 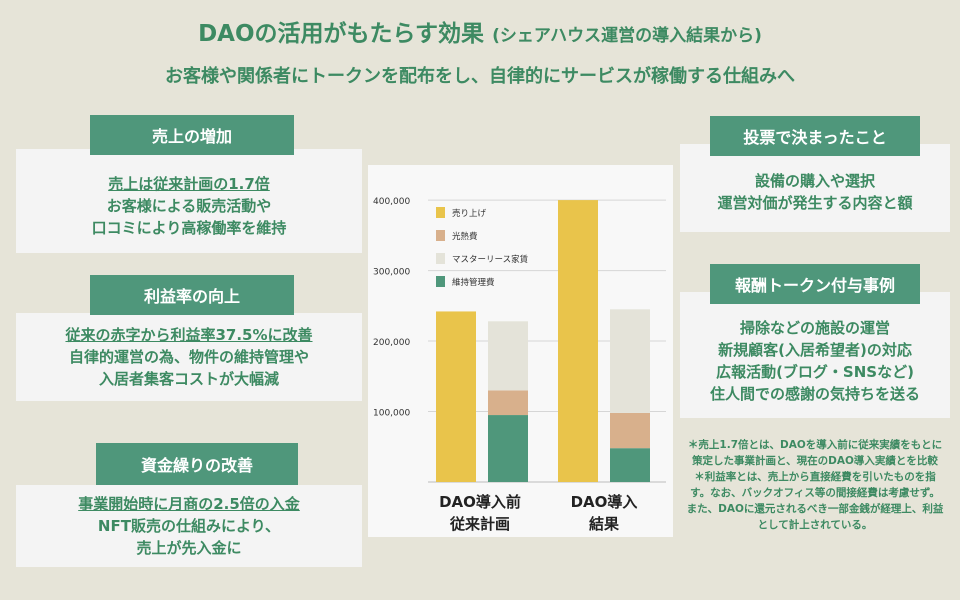 I want to click on page-title: DAOの活用がもたらす効果 (シェアハウス運営の導入結果から), so click(x=480, y=31).